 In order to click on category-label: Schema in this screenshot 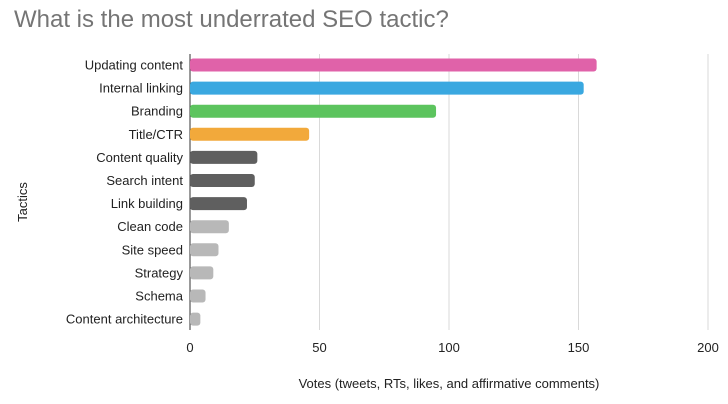, I will do `click(159, 296)`.